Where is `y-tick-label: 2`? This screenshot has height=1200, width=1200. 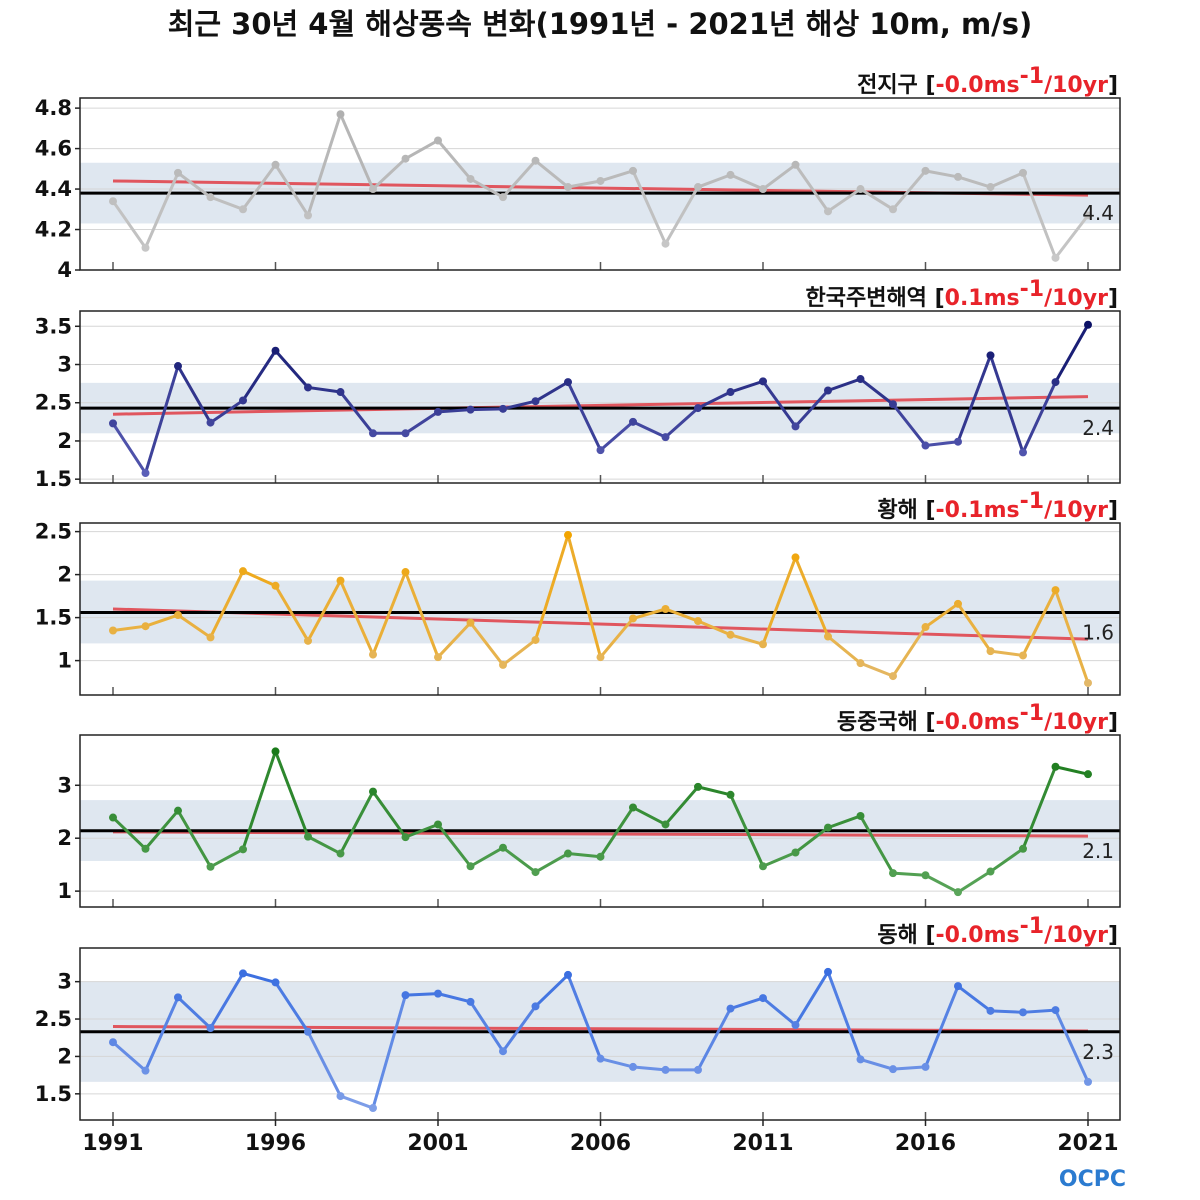
y-tick-label: 2 is located at coordinates (64, 838).